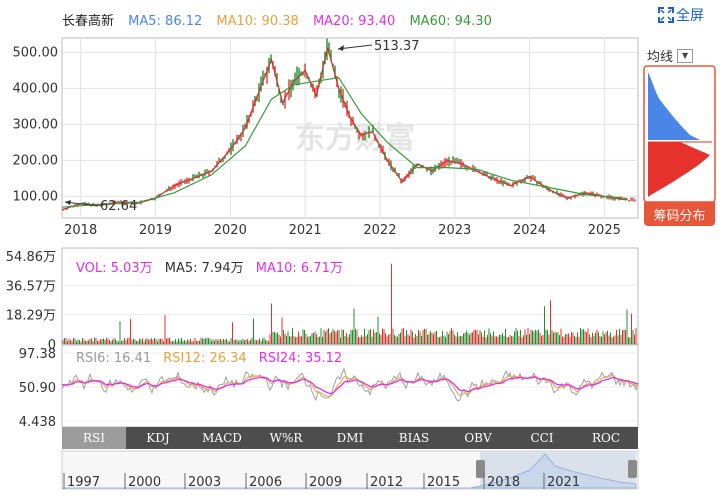 The image size is (724, 504). I want to click on rsi-y-tick: 4.438, so click(37, 422).